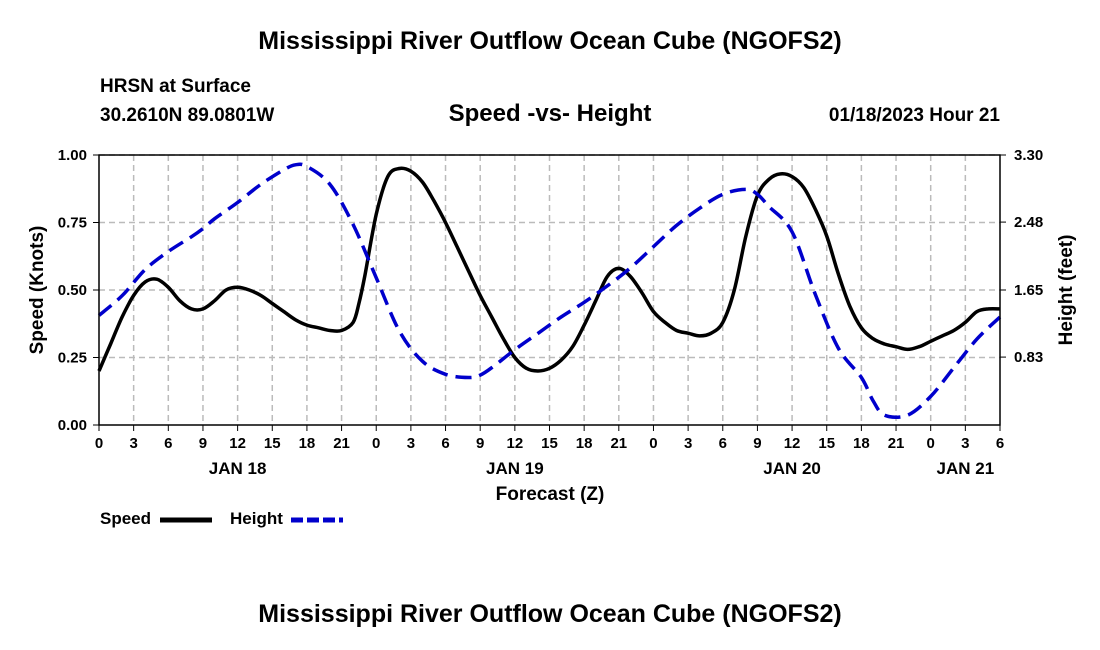  What do you see at coordinates (550, 113) in the screenshot?
I see `chart-subtitle: Speed -vs- Height` at bounding box center [550, 113].